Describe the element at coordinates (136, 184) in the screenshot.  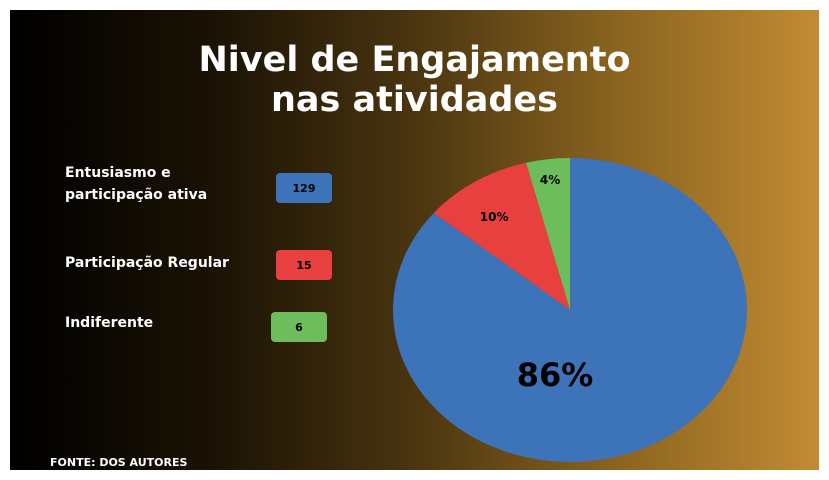
I see `legend-label: Entusiasmo e participação ativa` at that location.